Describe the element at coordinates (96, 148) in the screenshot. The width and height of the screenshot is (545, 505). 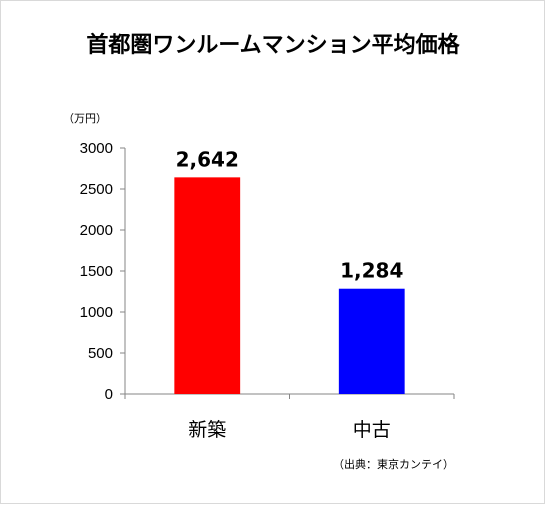
I see `y-tick-label: 3000` at that location.